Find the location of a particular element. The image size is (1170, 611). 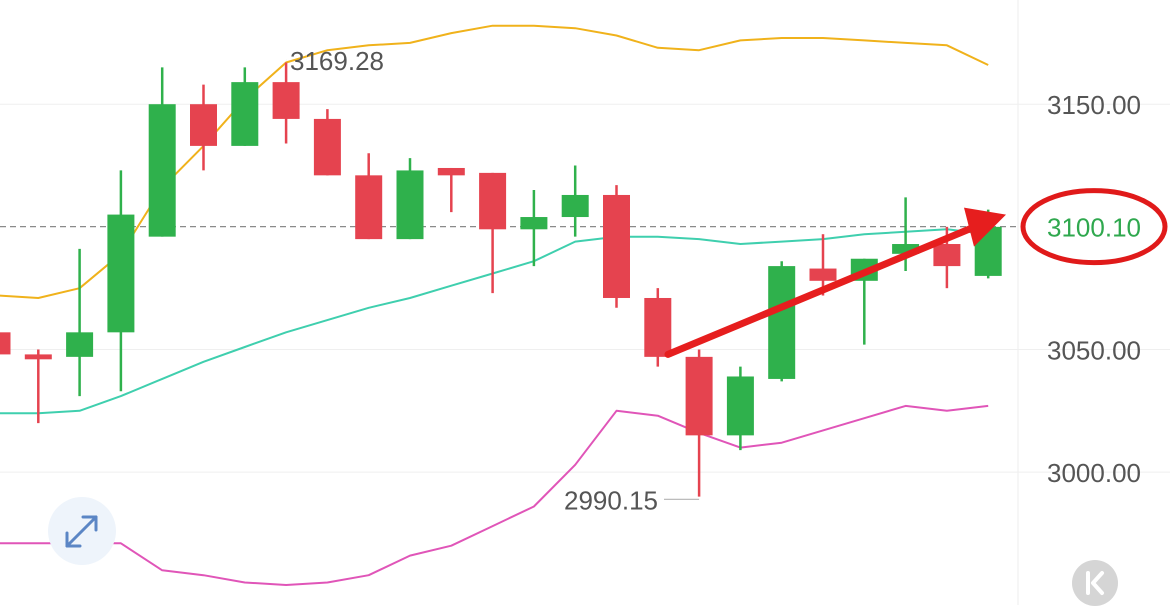

y-tick-label: 3050.00 is located at coordinates (1094, 351).